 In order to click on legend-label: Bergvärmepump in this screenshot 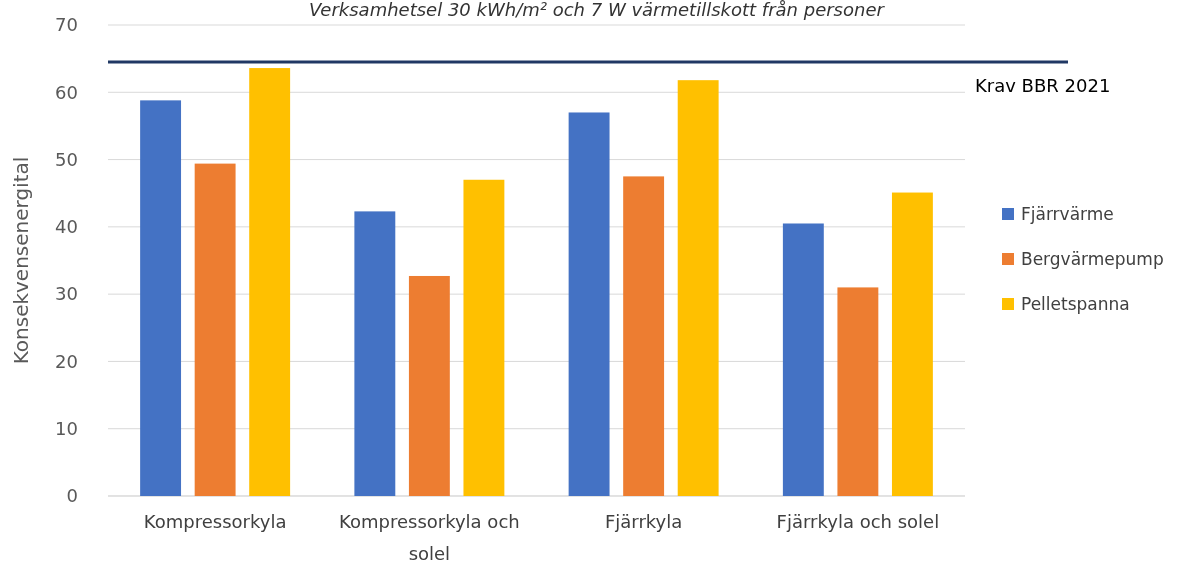, I will do `click(1092, 258)`.